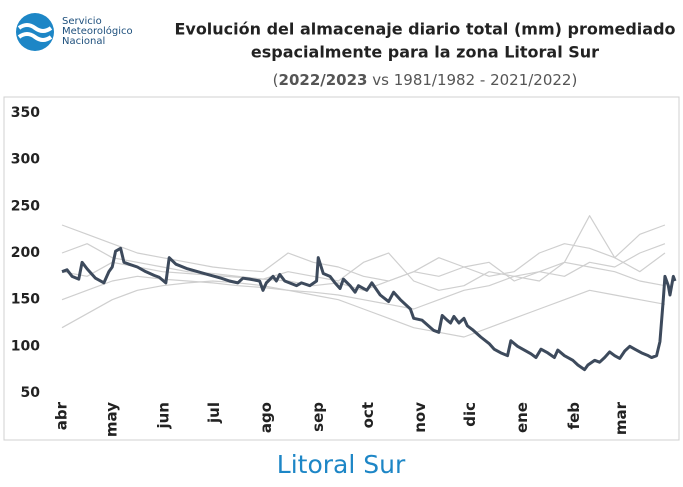 Image resolution: width=683 pixels, height=487 pixels. Describe the element at coordinates (25, 113) in the screenshot. I see `y-tick-label: 350` at that location.